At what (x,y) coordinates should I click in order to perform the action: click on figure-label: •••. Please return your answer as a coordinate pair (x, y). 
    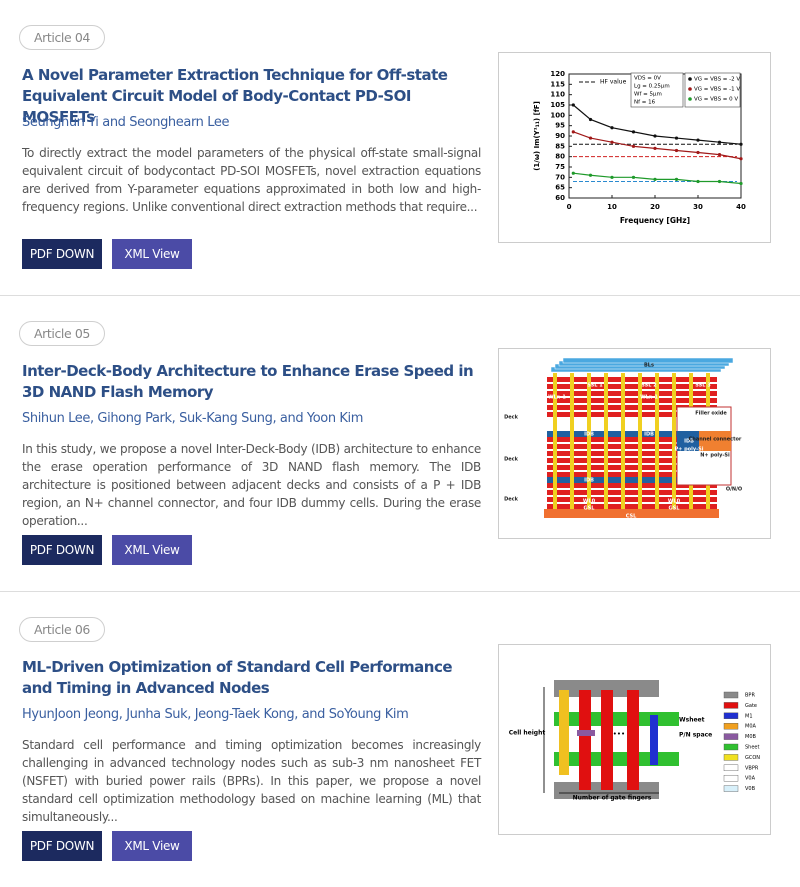
    Looking at the image, I should click on (619, 734).